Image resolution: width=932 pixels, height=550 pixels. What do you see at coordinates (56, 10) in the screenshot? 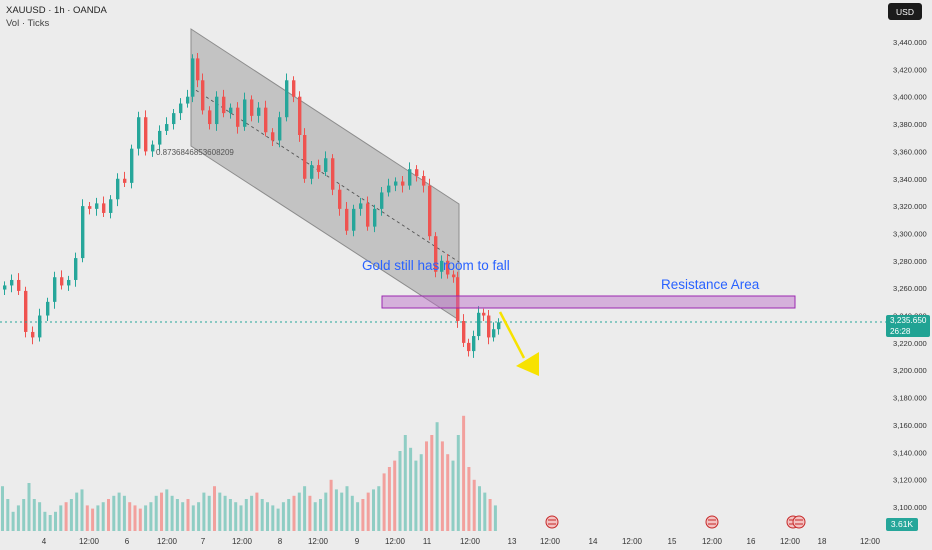
I see `symbol-title: XAUUSD · 1h · OANDA` at bounding box center [56, 10].